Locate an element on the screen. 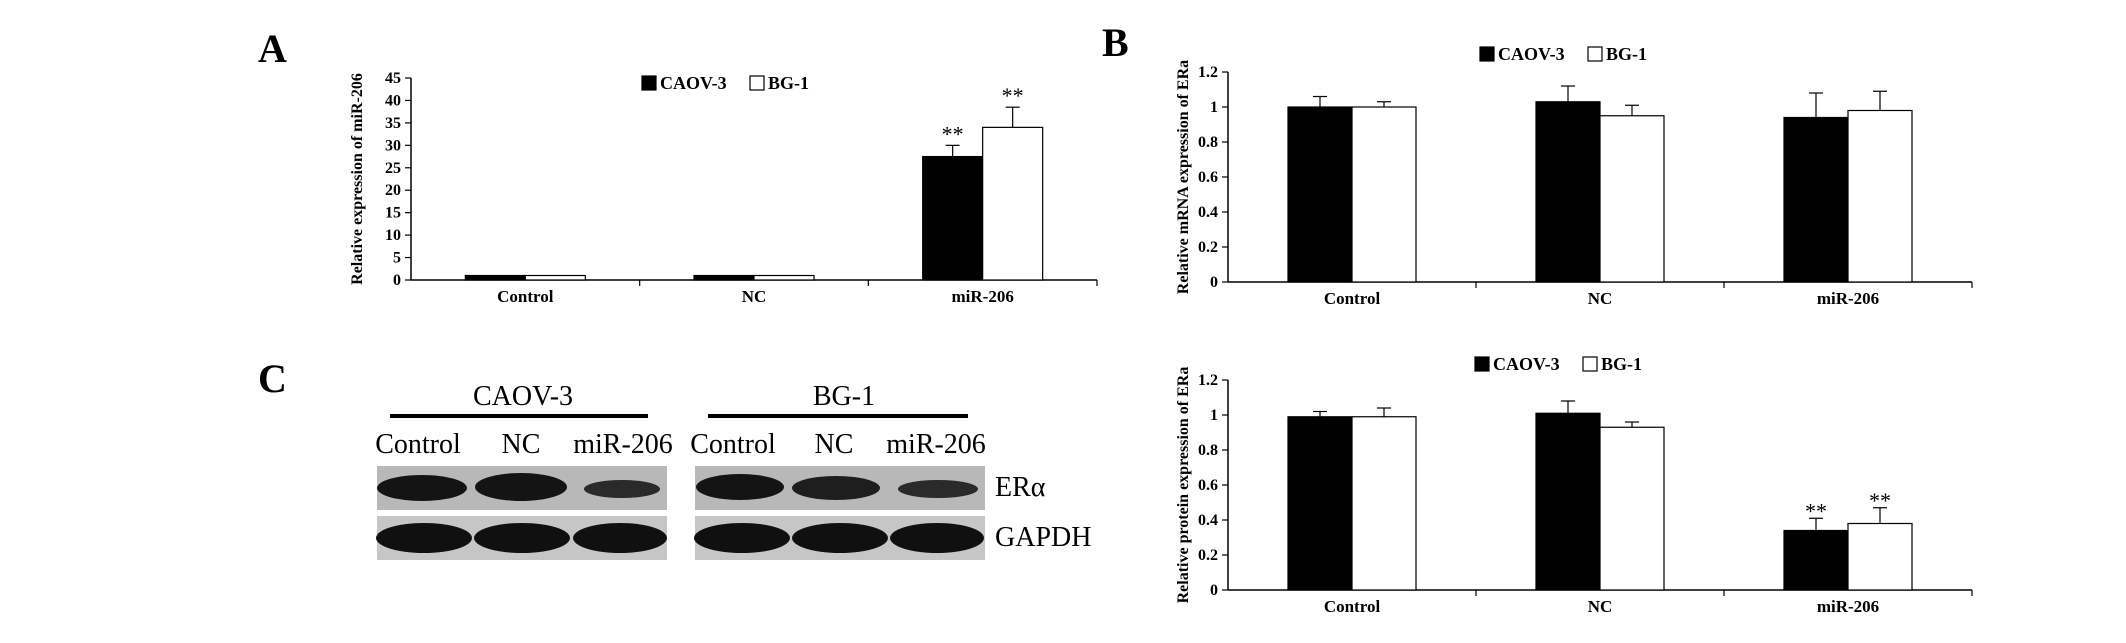 This screenshot has height=643, width=2126. blot-lane-control-2: Control is located at coordinates (733, 444).